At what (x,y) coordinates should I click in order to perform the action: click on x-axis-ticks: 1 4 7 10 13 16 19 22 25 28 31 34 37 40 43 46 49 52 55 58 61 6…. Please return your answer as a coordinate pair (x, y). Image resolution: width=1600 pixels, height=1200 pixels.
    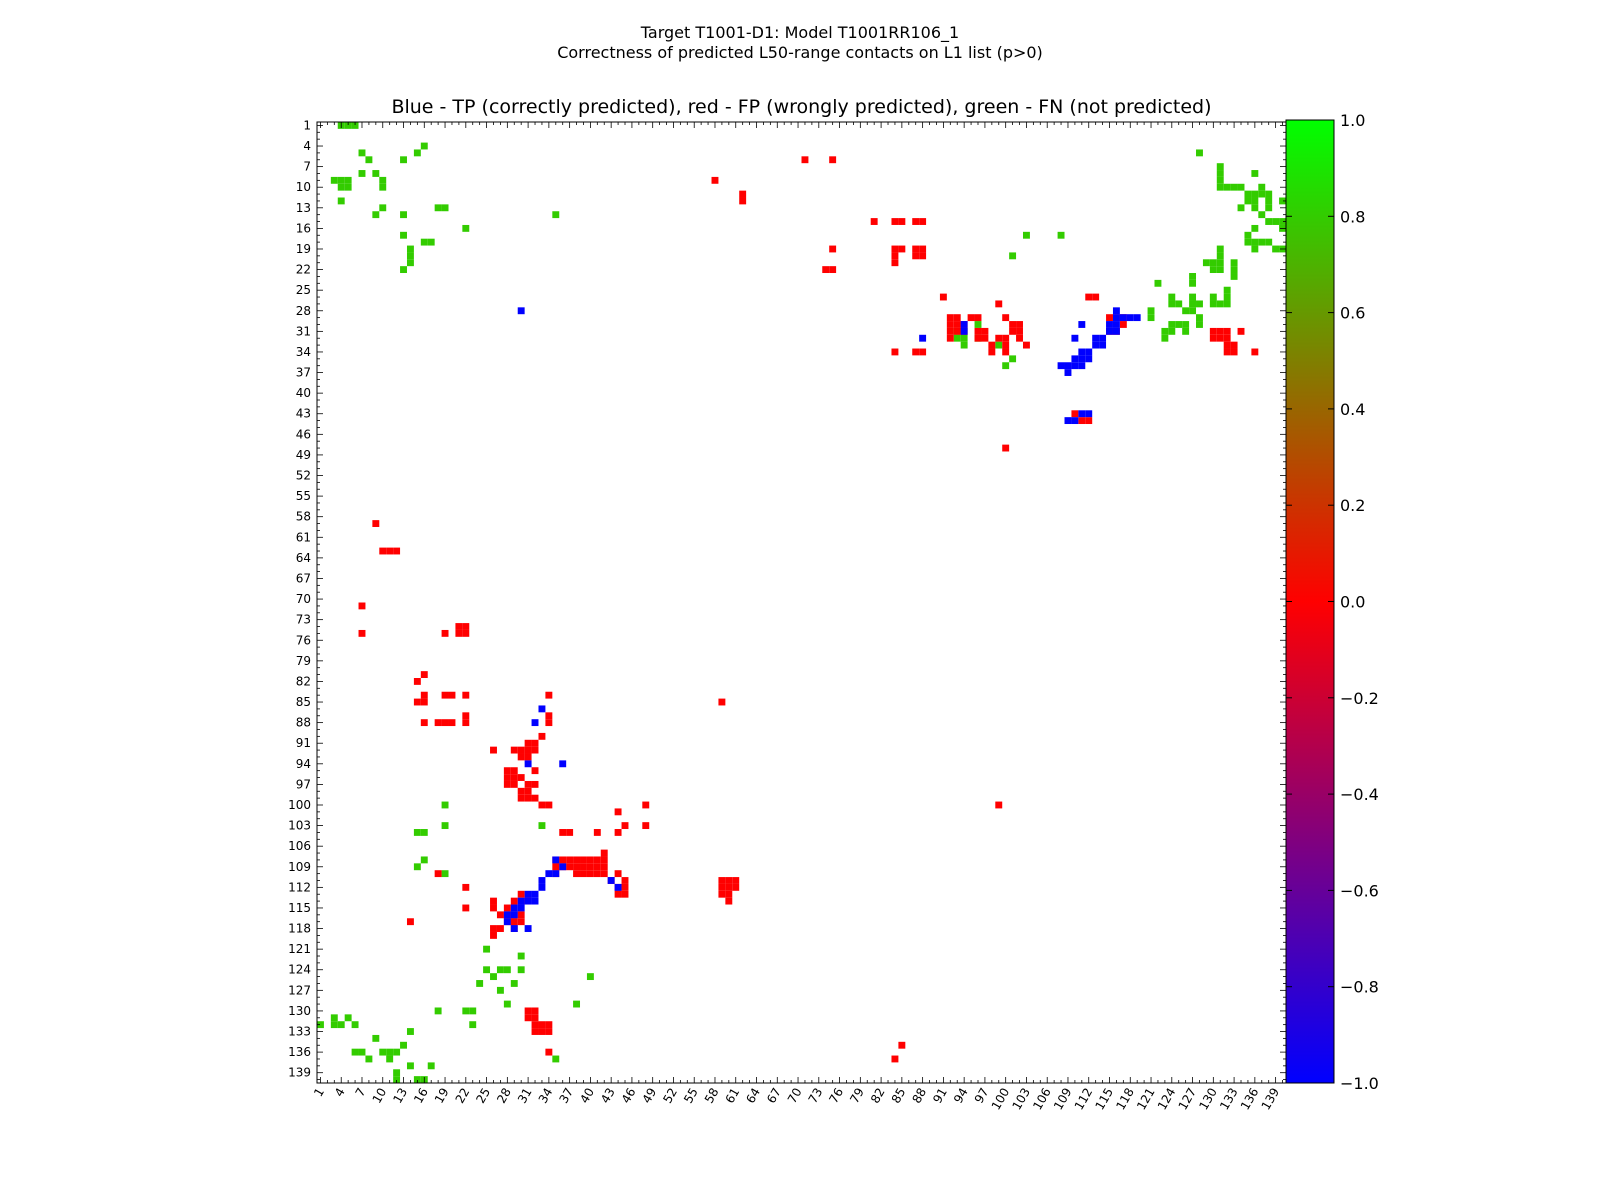
    Looking at the image, I should click on (796, 1099).